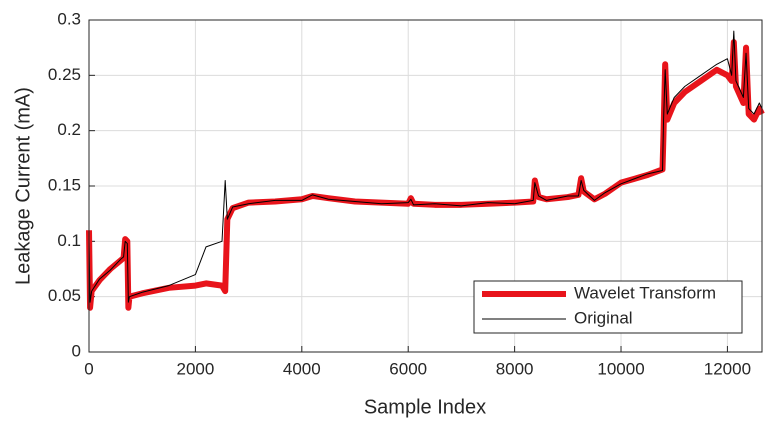 The width and height of the screenshot is (773, 429). I want to click on x-tick-label: 6000, so click(408, 368).